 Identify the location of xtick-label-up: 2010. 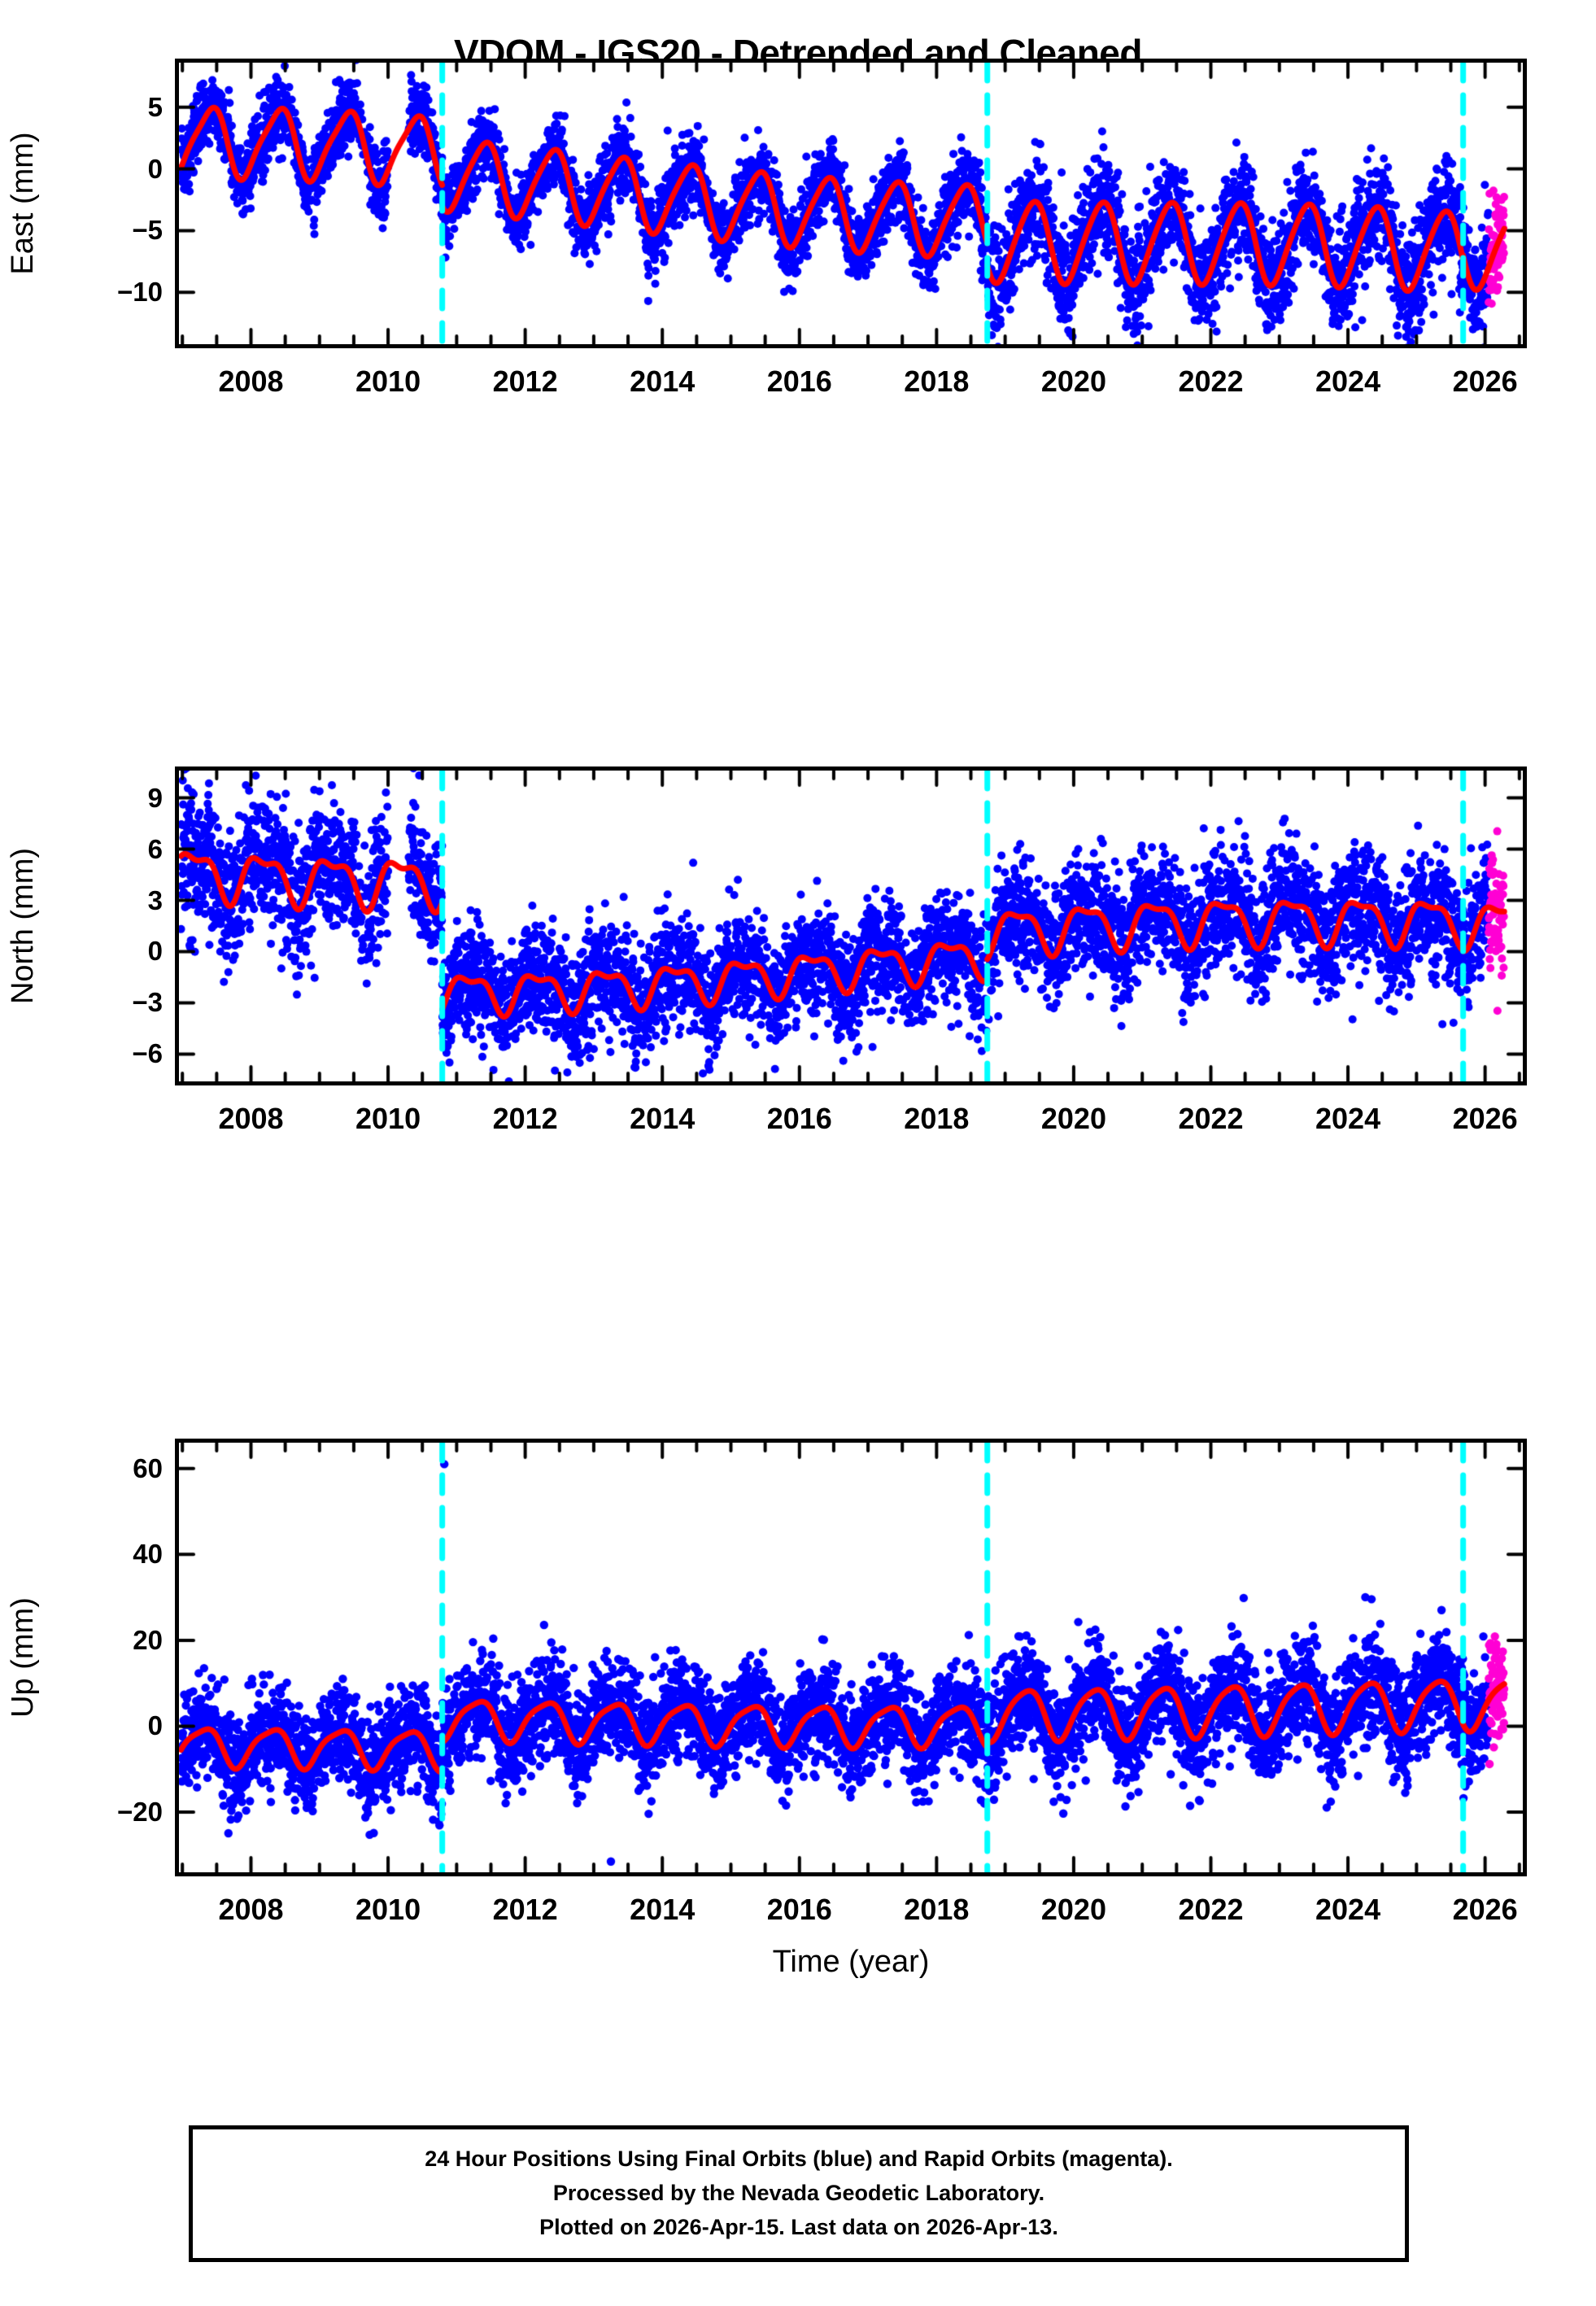
(388, 1909).